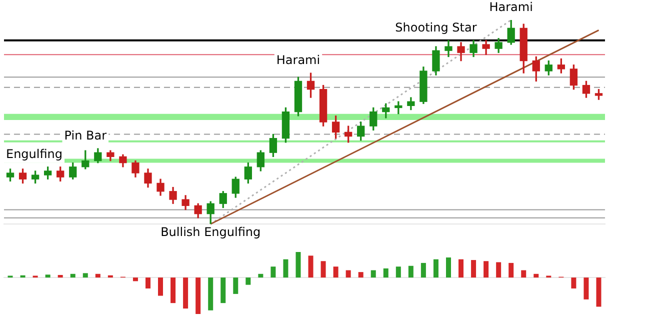  I want to click on annotation: Harami, so click(298, 60).